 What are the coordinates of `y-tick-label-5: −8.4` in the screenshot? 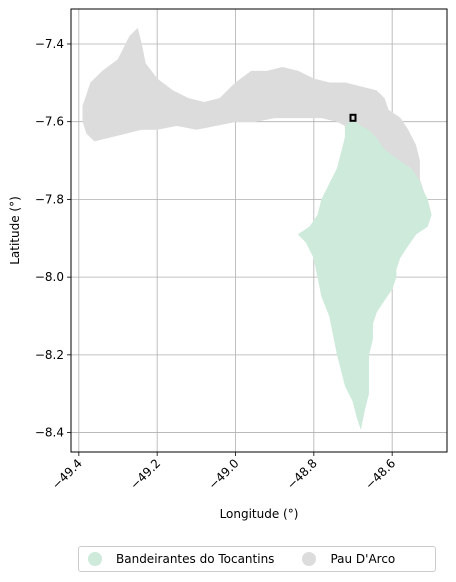 It's located at (49, 433).